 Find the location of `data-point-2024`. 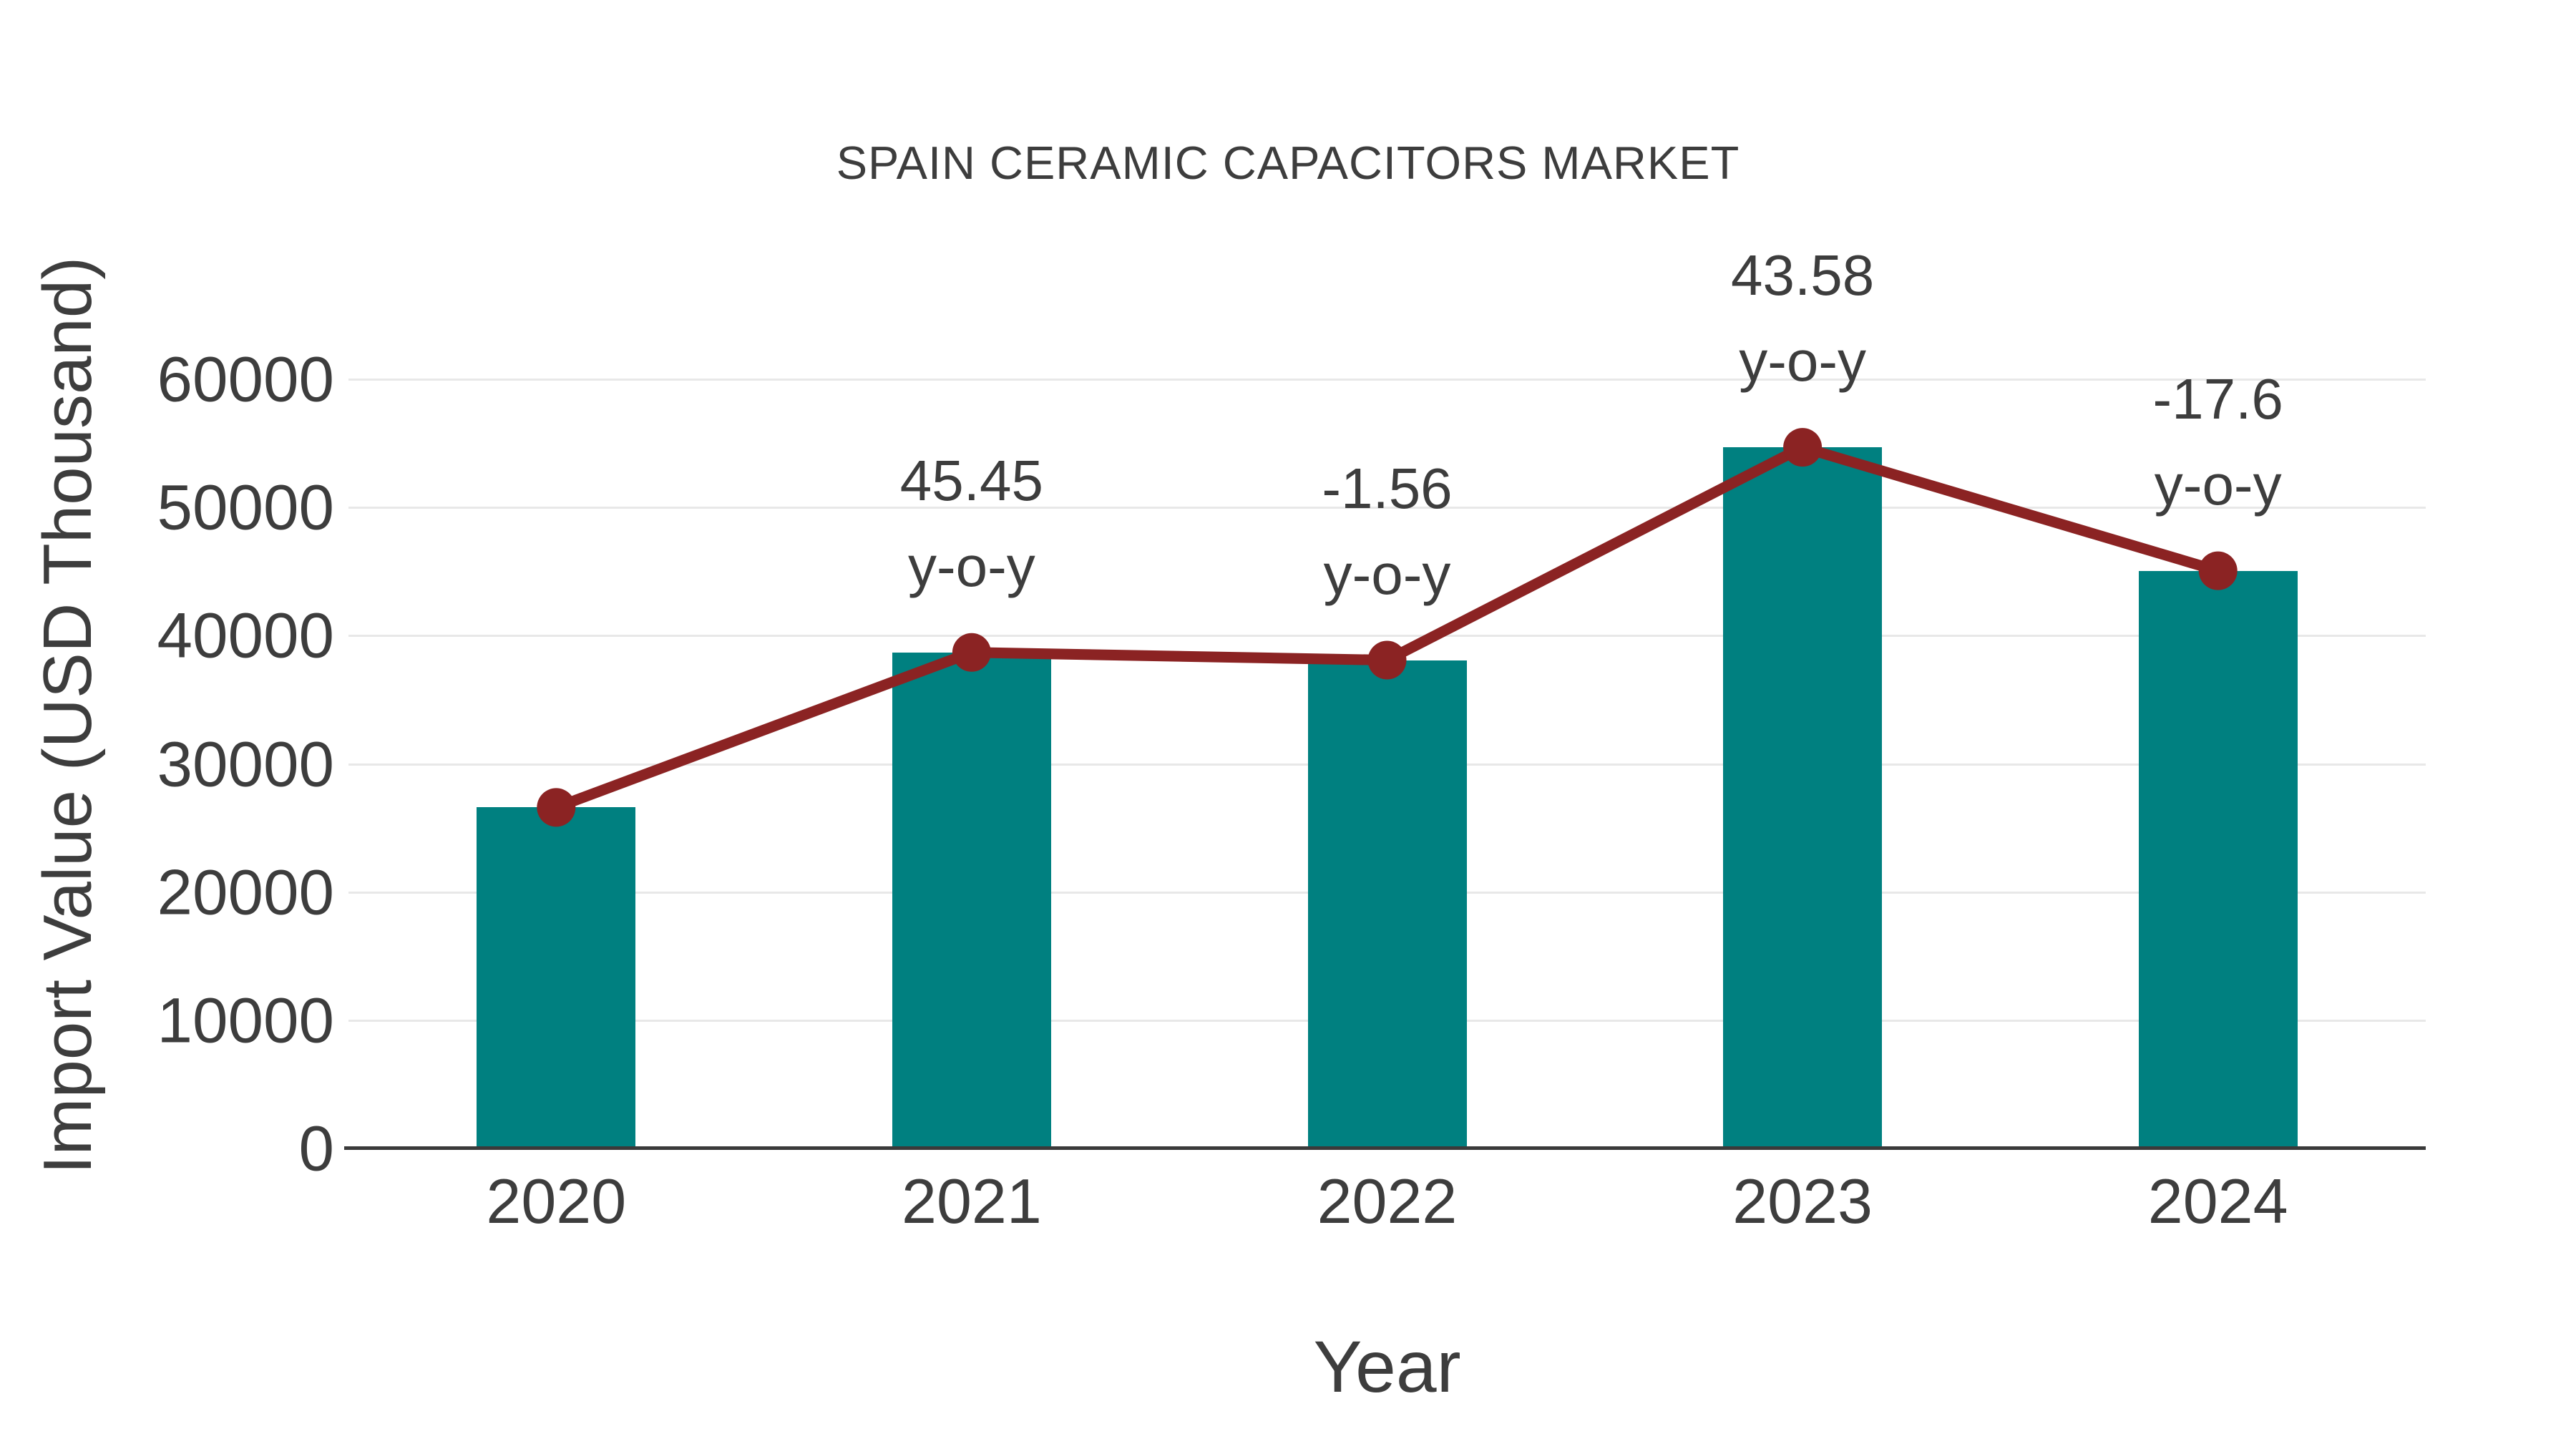

data-point-2024 is located at coordinates (2218, 570).